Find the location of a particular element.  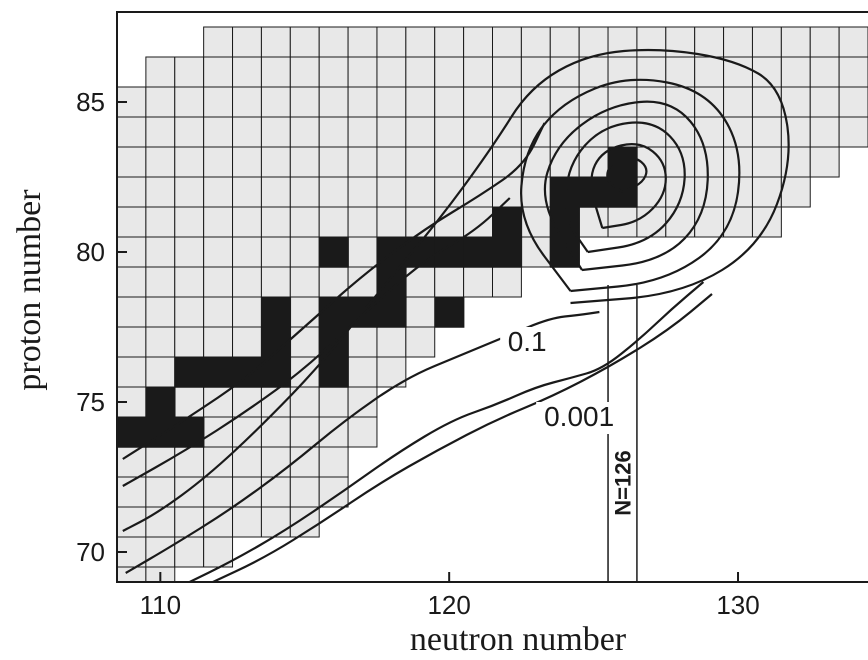

contour-labels: 0.1 0.001 is located at coordinates (561, 380).